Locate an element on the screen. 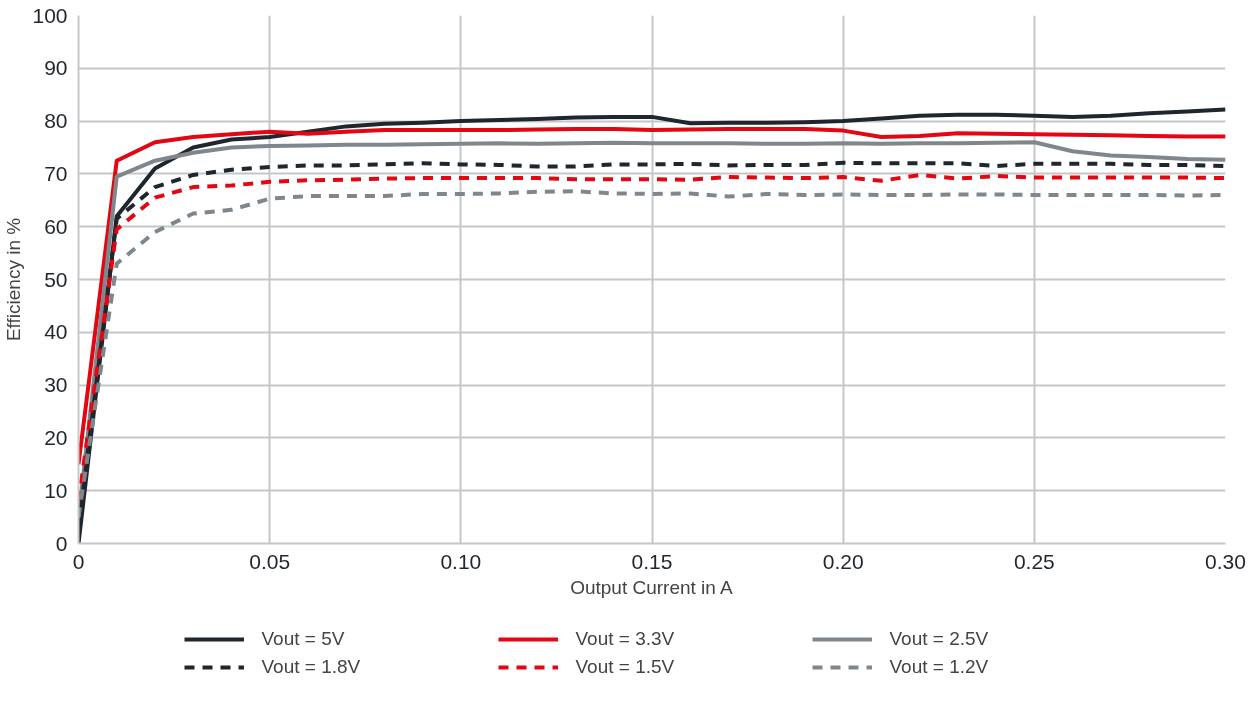  y-tick-label: 80 is located at coordinates (56, 121).